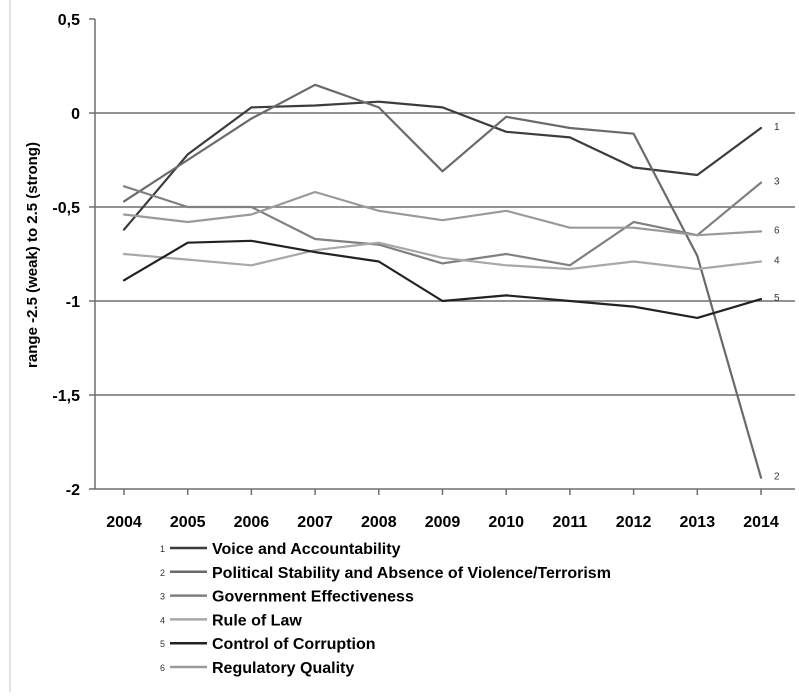 The image size is (799, 697). I want to click on legend-number-6: 6, so click(162, 668).